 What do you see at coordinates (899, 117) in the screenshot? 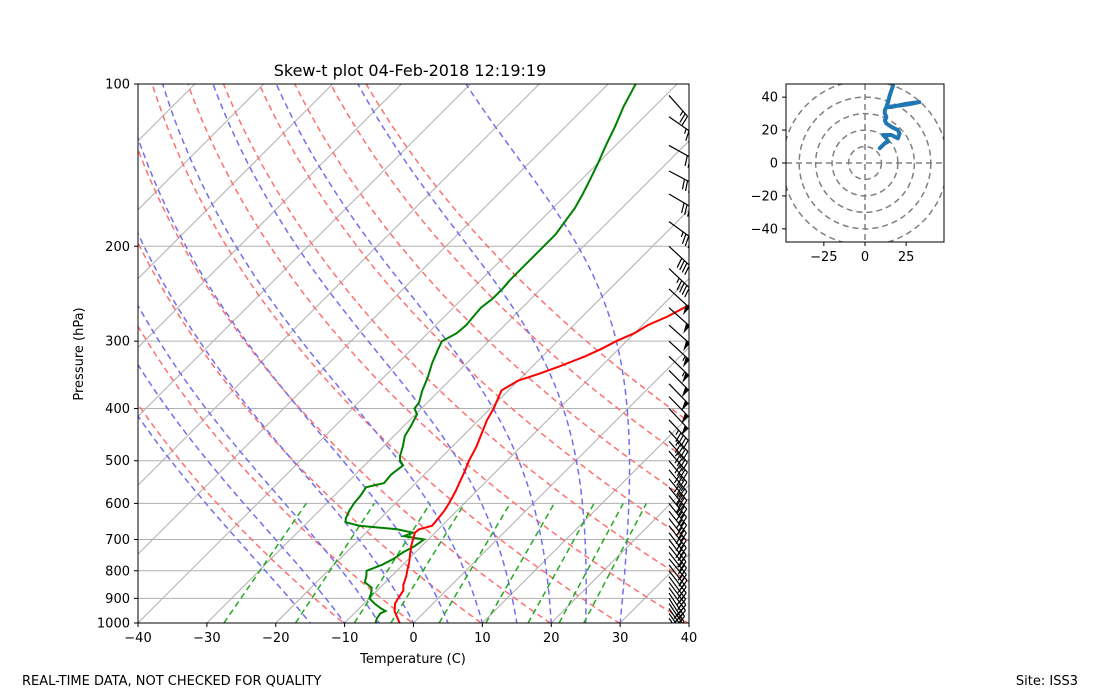
I see `hodograph-trace` at bounding box center [899, 117].